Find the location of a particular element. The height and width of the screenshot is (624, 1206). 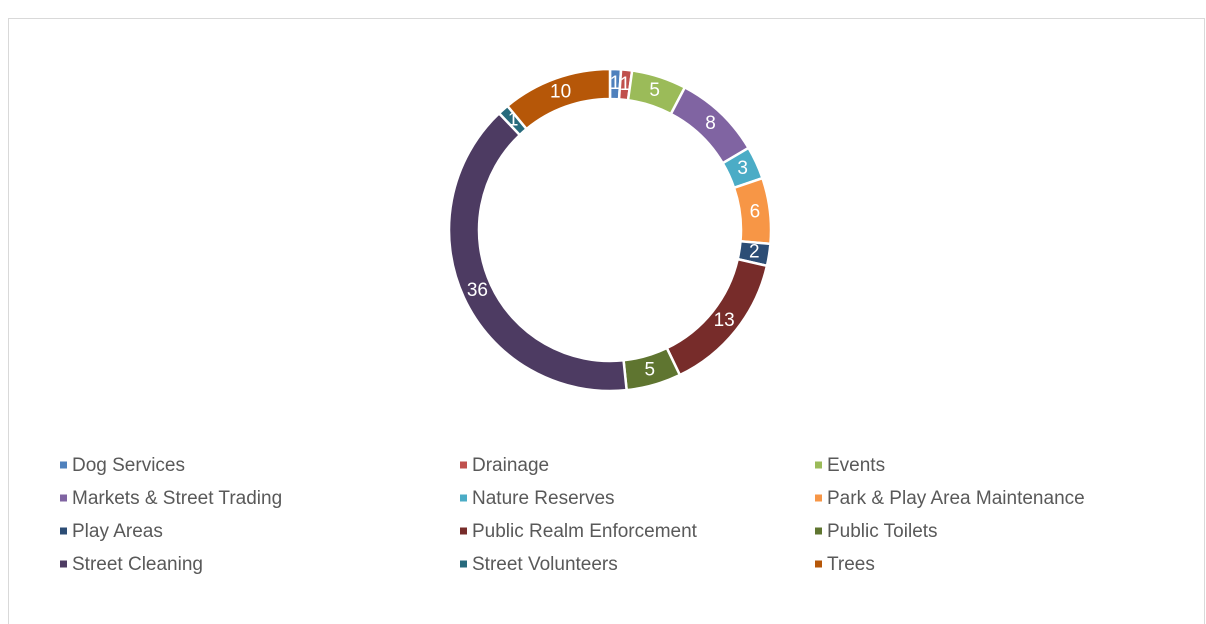

data-label: 10 is located at coordinates (560, 92).